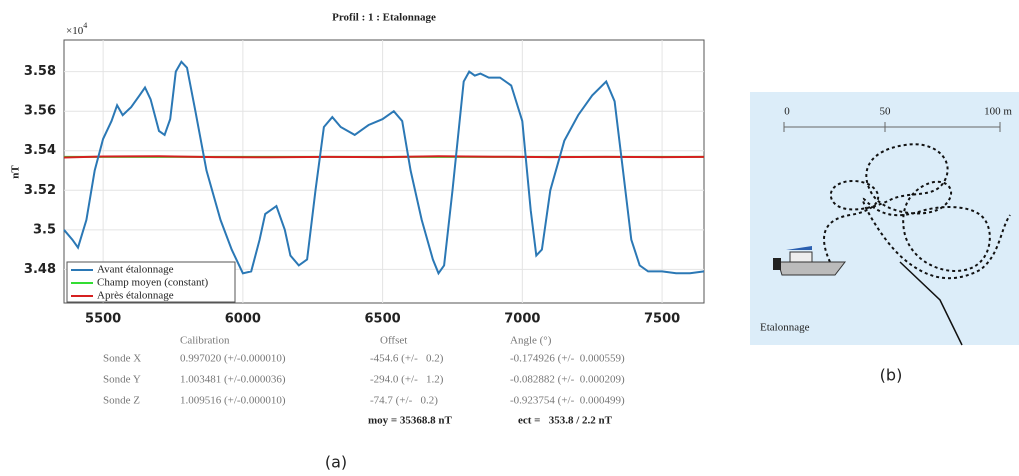  I want to click on caption: (b), so click(891, 375).